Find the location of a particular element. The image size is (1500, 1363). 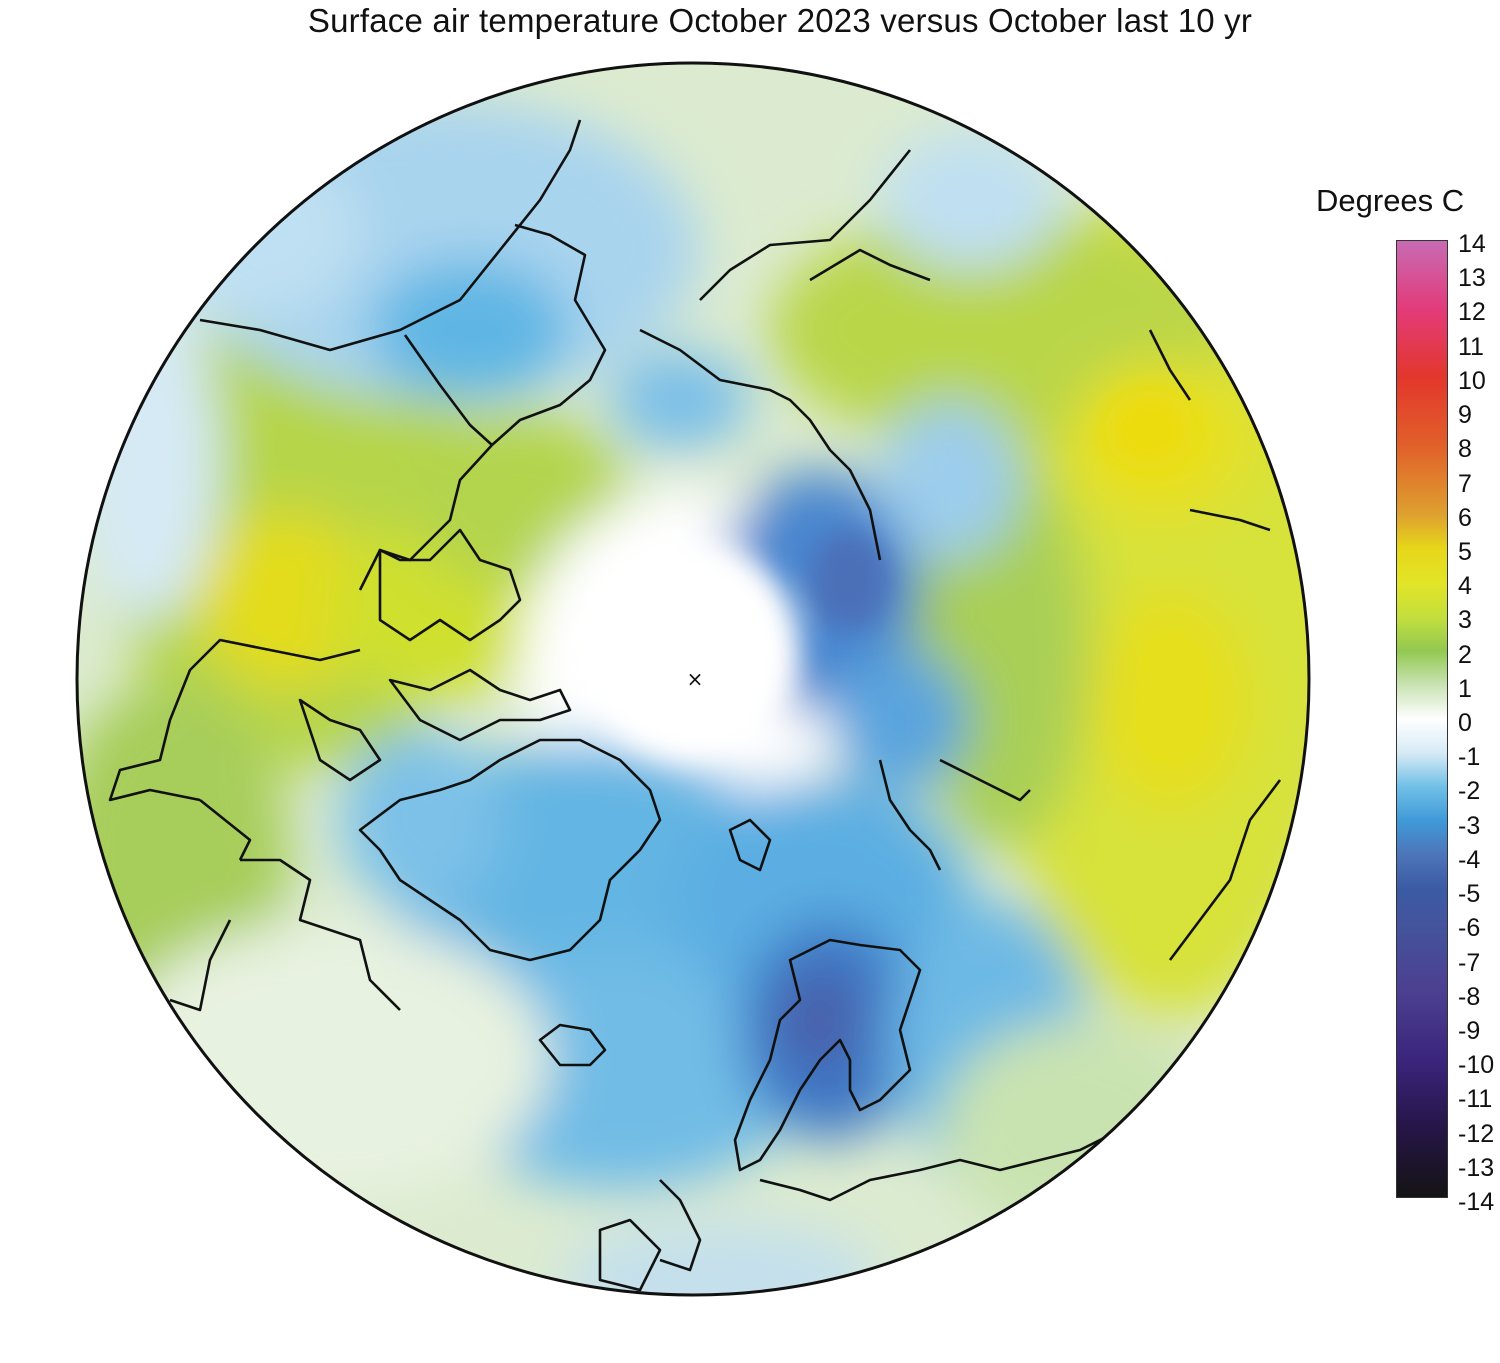

north-pole-marker: × is located at coordinates (695, 679).